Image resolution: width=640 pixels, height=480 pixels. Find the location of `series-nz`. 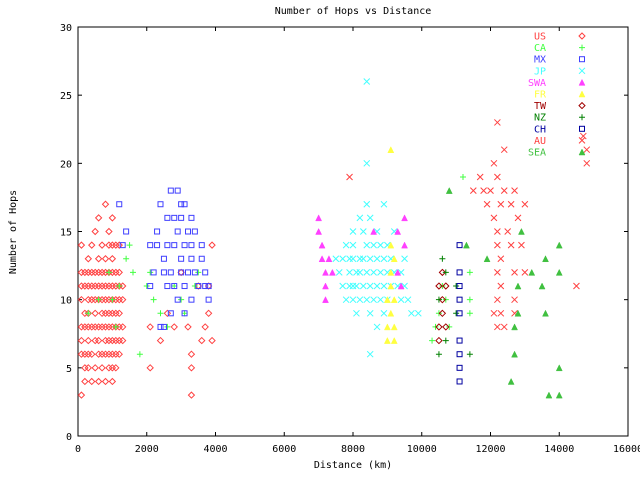

series-nz is located at coordinates (454, 306).